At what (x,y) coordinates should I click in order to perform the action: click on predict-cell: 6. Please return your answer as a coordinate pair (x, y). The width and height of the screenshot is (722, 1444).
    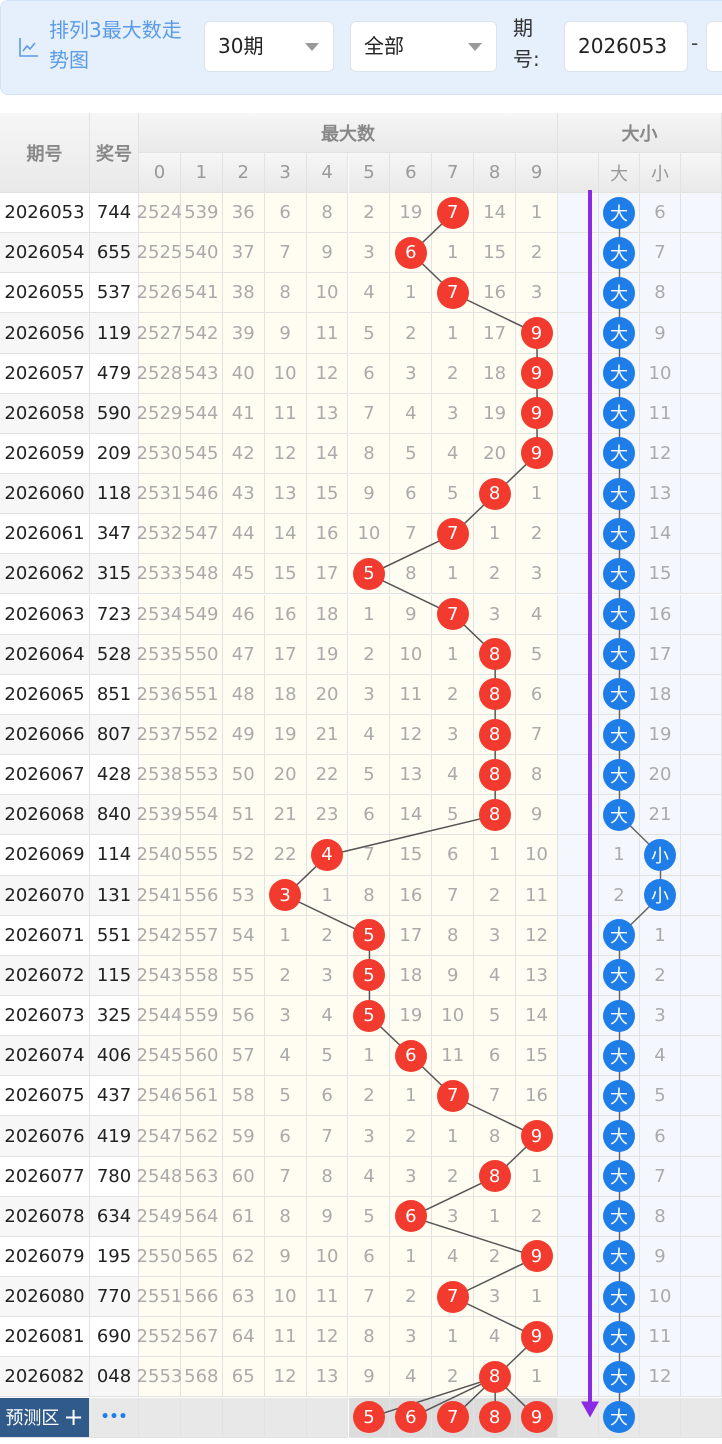
    Looking at the image, I should click on (411, 1417).